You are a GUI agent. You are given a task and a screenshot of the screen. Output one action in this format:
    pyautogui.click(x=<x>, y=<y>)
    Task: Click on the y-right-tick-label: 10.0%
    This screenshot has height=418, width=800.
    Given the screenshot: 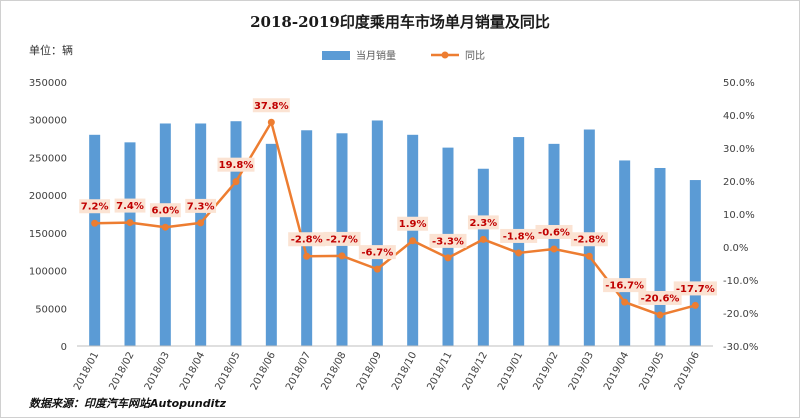 What is the action you would take?
    pyautogui.click(x=739, y=215)
    